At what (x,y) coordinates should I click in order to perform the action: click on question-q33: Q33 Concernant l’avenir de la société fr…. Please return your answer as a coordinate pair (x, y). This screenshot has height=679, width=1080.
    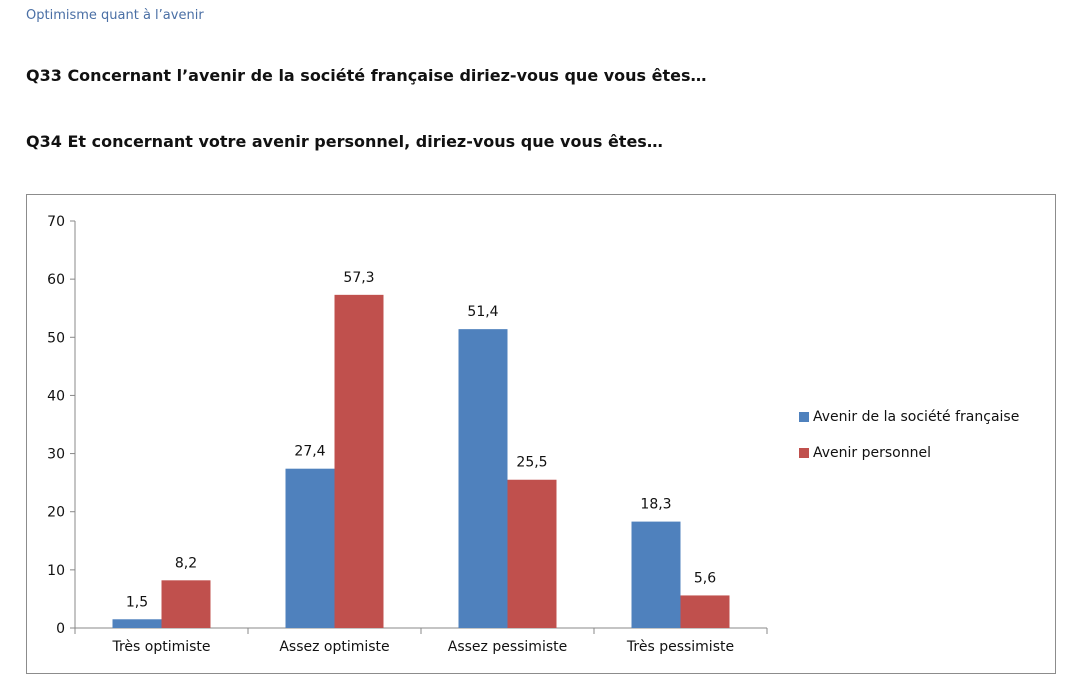
    Looking at the image, I should click on (366, 75).